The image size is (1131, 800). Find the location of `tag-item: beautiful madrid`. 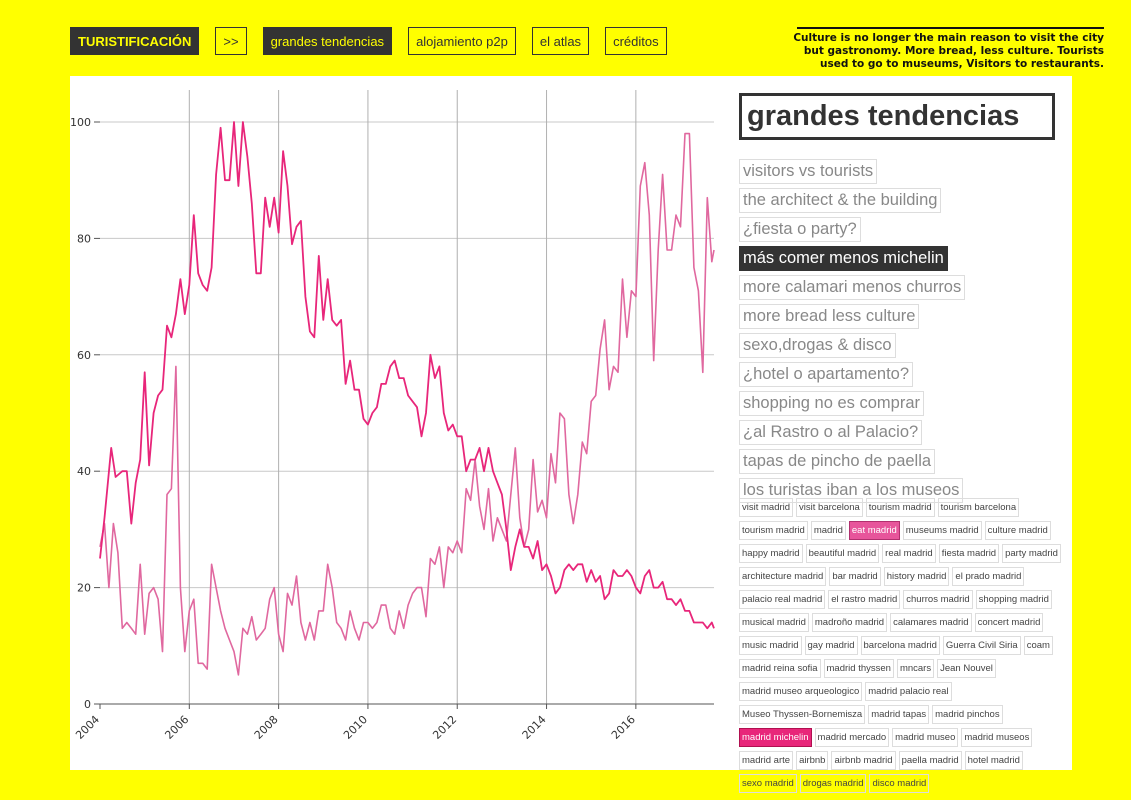

tag-item: beautiful madrid is located at coordinates (842, 553).